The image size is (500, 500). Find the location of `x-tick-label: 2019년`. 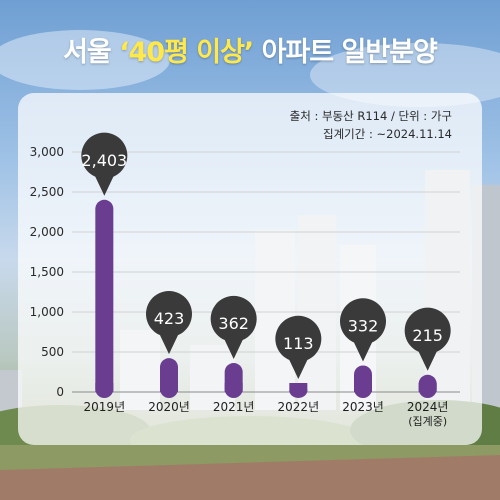

x-tick-label: 2019년 is located at coordinates (105, 407).